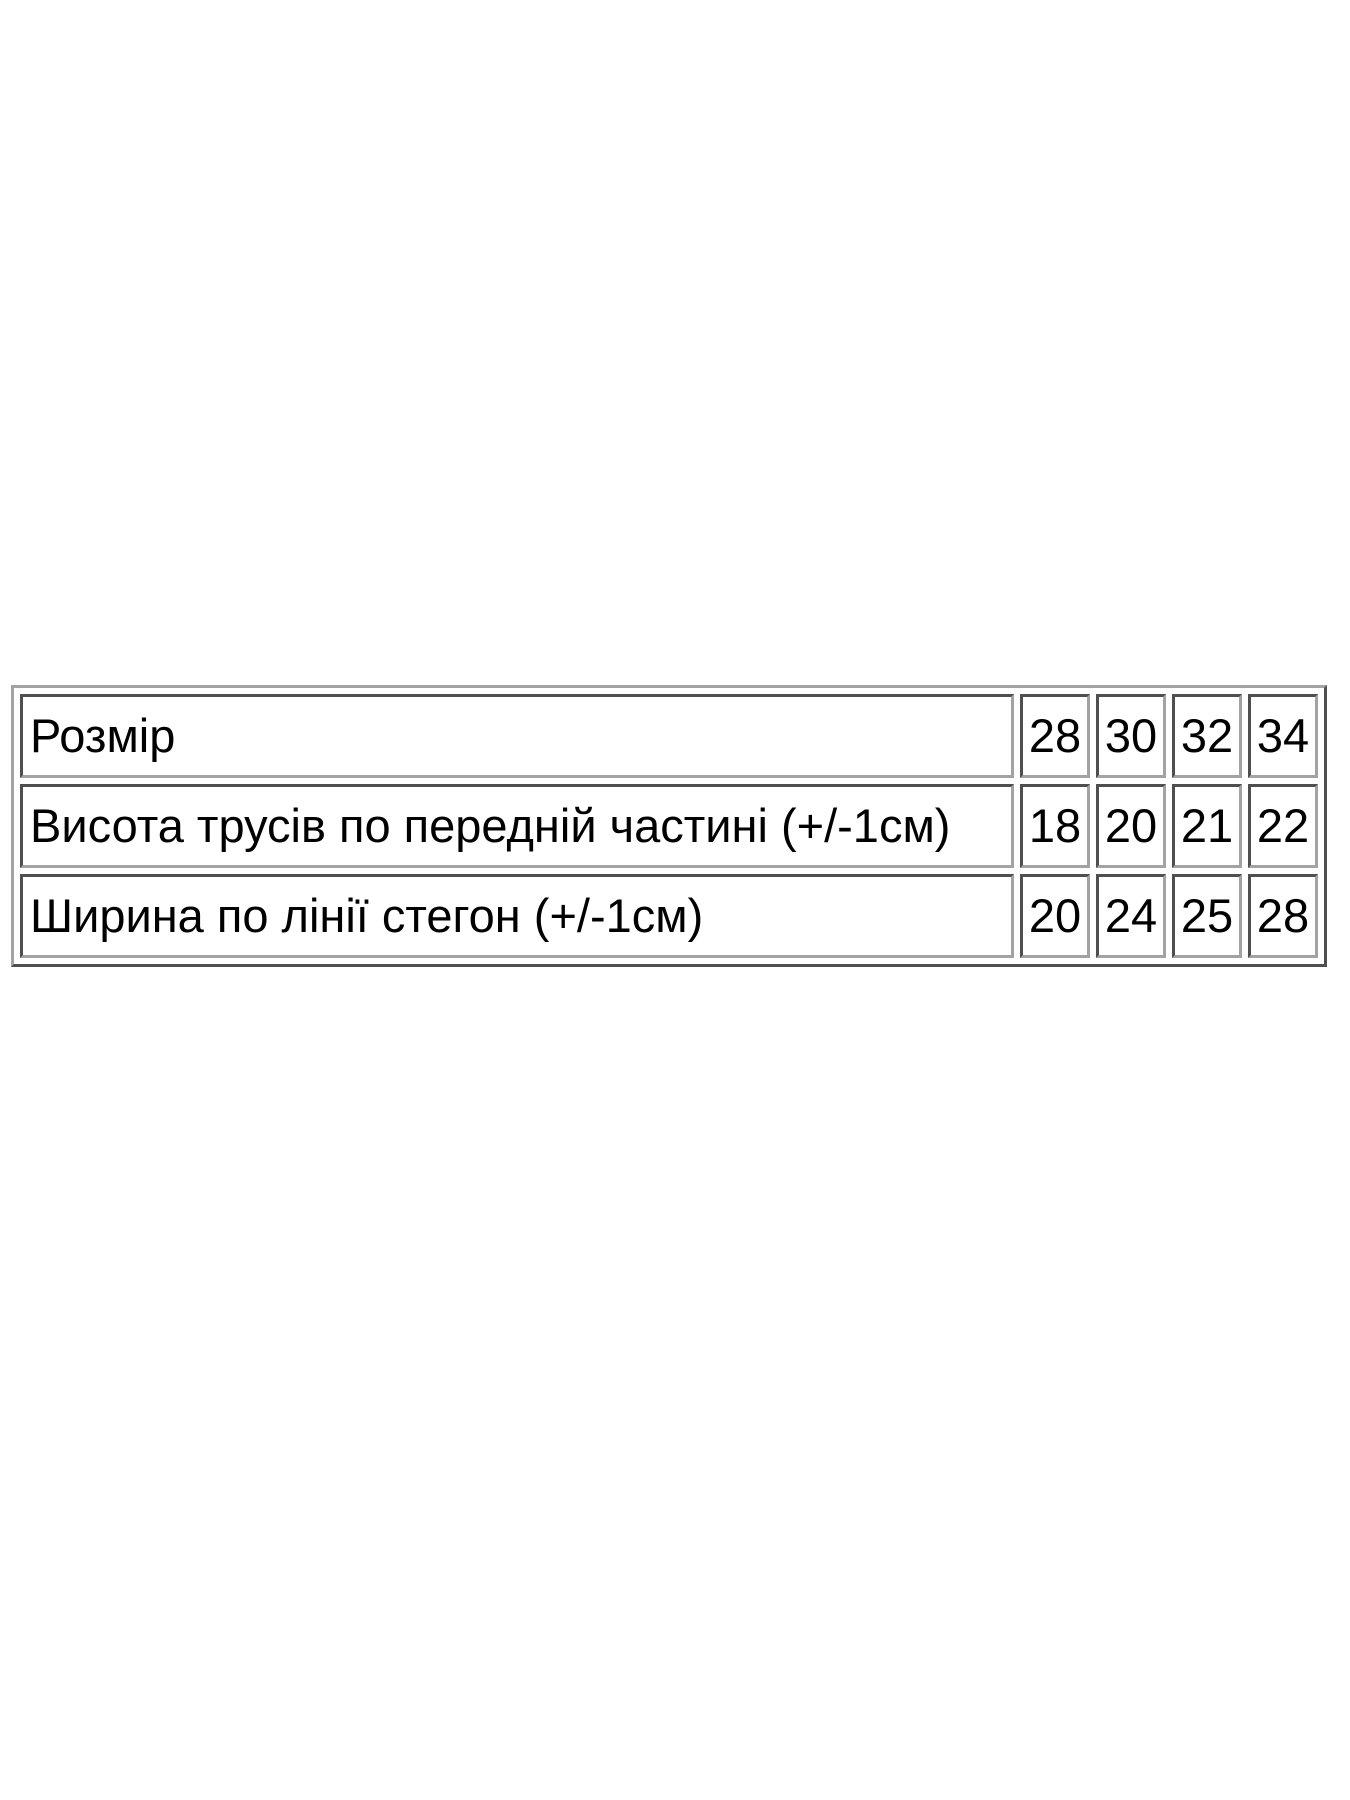  What do you see at coordinates (1207, 826) in the screenshot?
I see `front-height-value: 21` at bounding box center [1207, 826].